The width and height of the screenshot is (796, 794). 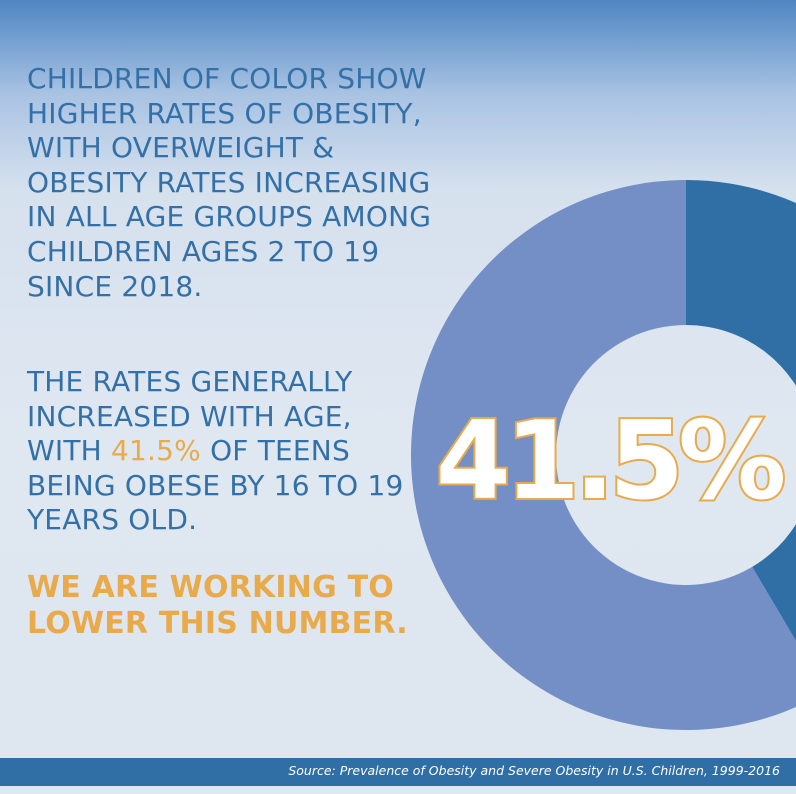 I want to click on highlight-percentage: 41.5%, so click(x=156, y=451).